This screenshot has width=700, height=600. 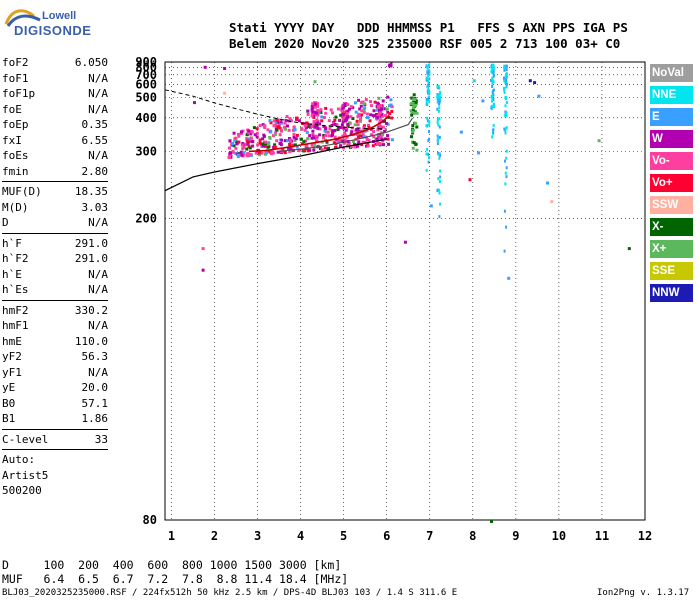 What do you see at coordinates (22, 191) in the screenshot?
I see `param-name: MUF(D)` at bounding box center [22, 191].